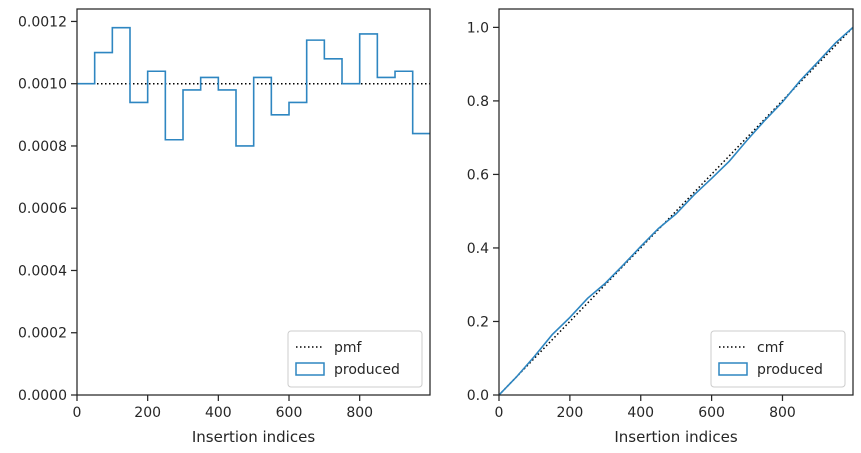 Image resolution: width=861 pixels, height=453 pixels. Describe the element at coordinates (42, 85) in the screenshot. I see `pmf-y-tick-label: 0.0010` at that location.